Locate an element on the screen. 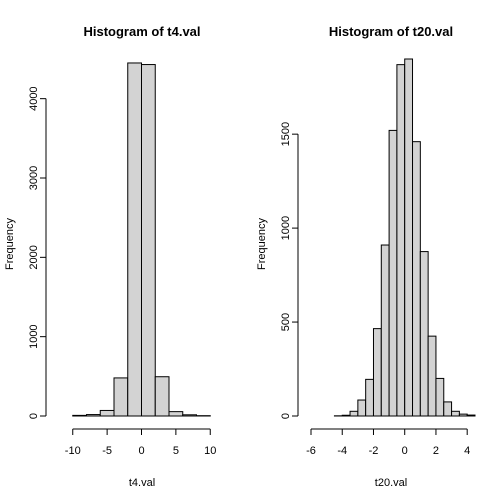 The height and width of the screenshot is (504, 504). x-tick-label: 4 is located at coordinates (467, 451).